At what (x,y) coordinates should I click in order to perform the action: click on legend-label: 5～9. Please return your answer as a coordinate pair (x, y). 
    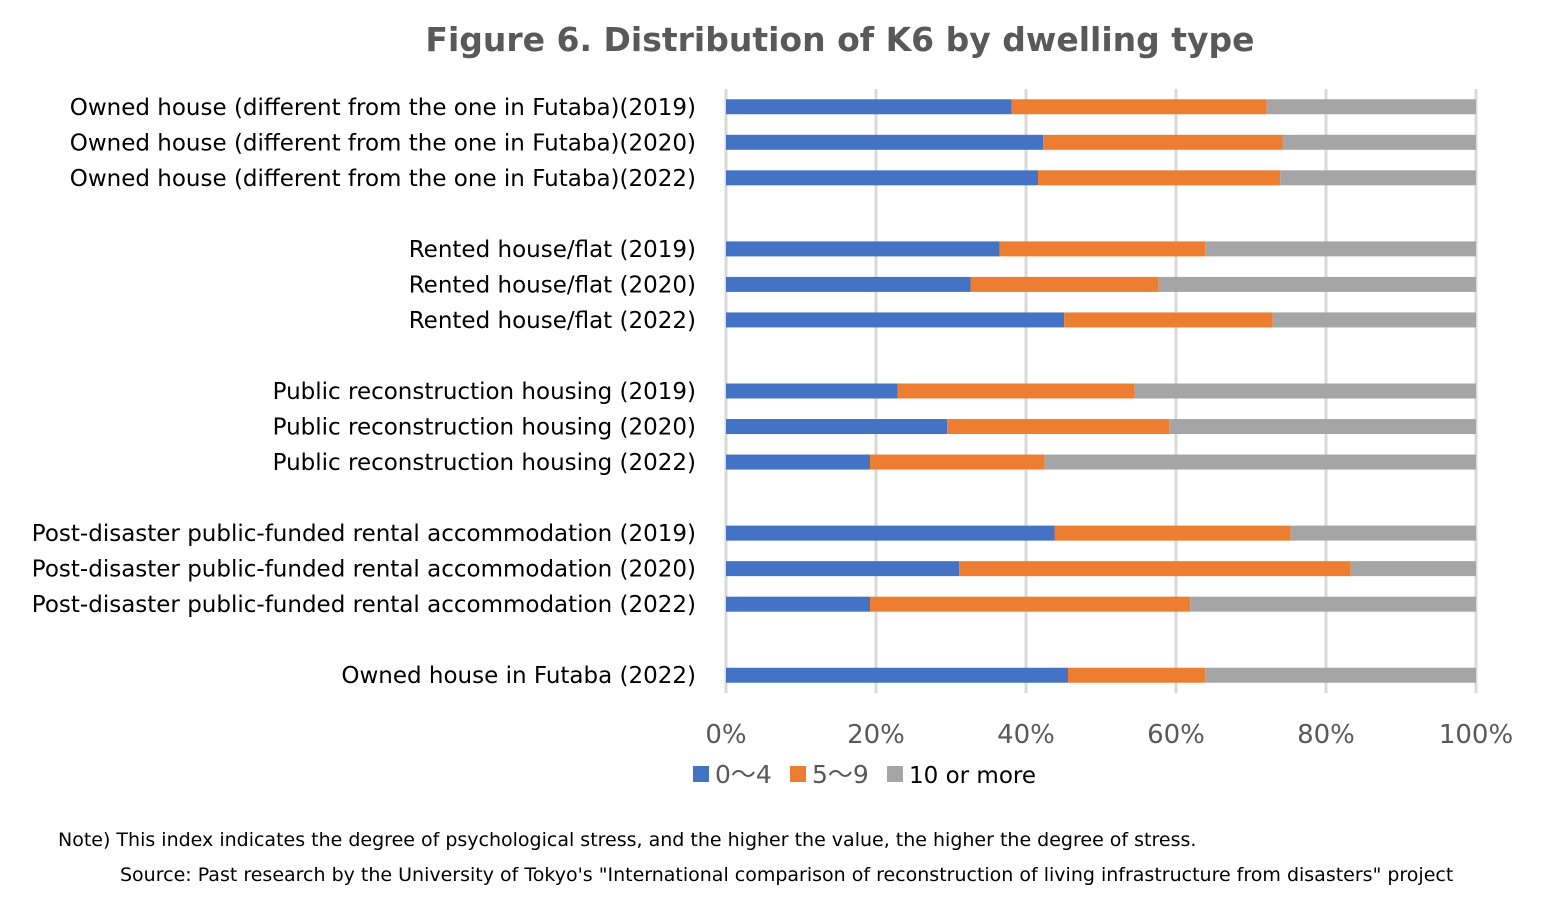
    Looking at the image, I should click on (840, 774).